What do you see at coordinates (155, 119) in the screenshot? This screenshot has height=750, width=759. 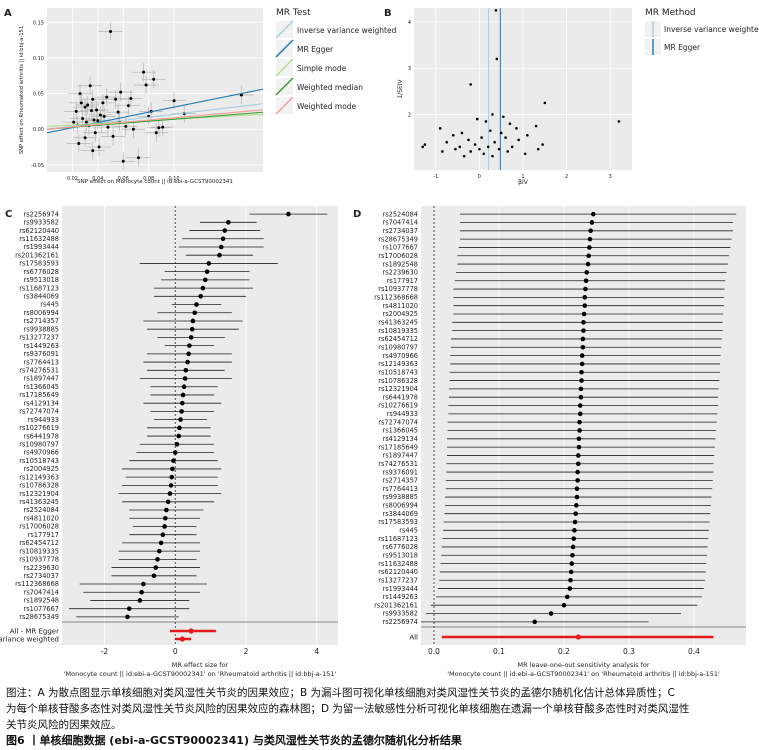 I see `regression-line` at bounding box center [155, 119].